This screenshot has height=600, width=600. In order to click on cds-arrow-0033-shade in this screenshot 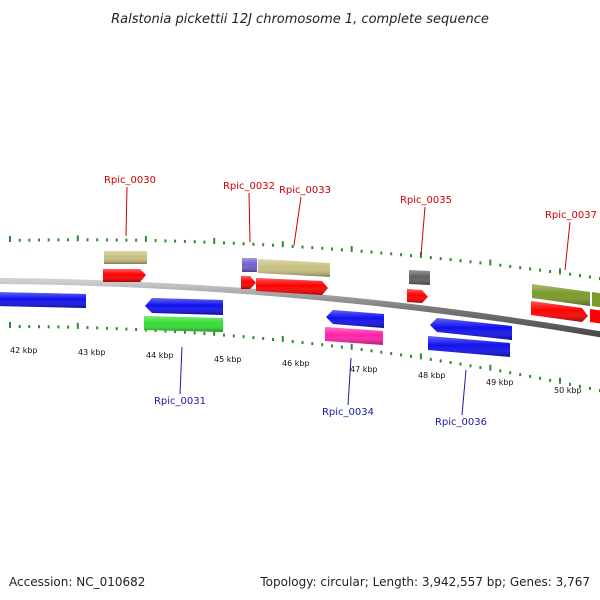, I will do `click(292, 286)`.